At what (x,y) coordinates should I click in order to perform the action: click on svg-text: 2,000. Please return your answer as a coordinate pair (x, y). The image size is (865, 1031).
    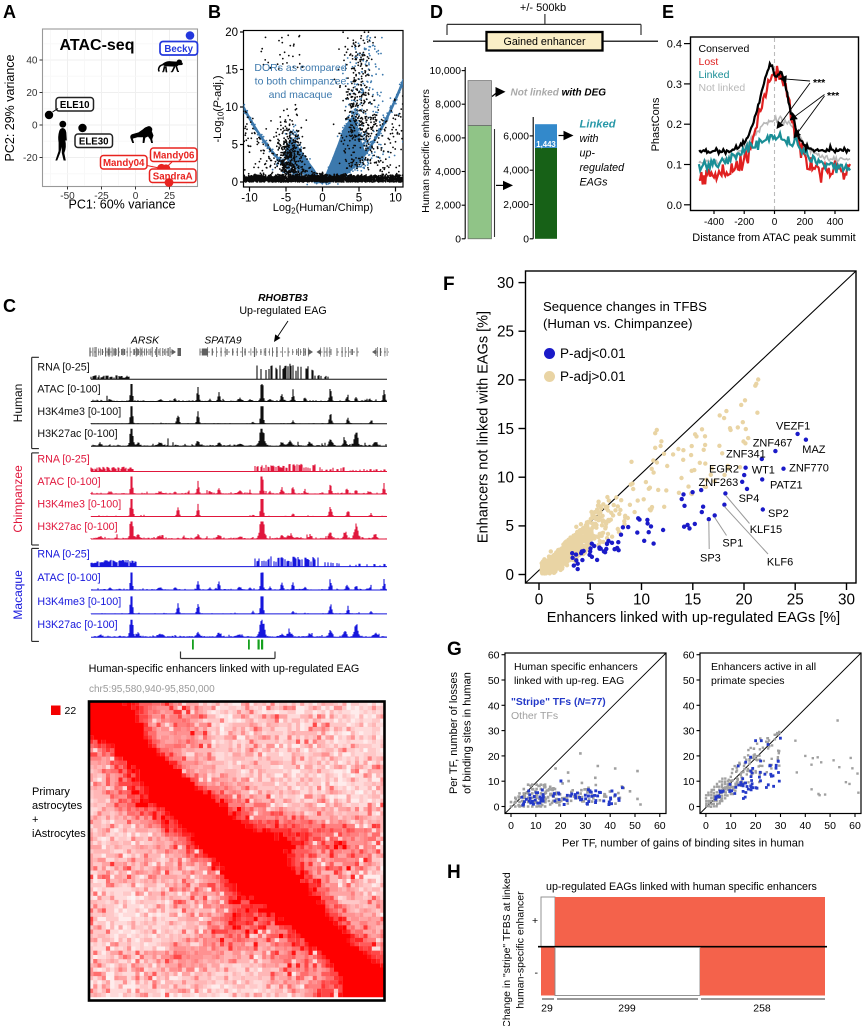
    Looking at the image, I should click on (448, 206).